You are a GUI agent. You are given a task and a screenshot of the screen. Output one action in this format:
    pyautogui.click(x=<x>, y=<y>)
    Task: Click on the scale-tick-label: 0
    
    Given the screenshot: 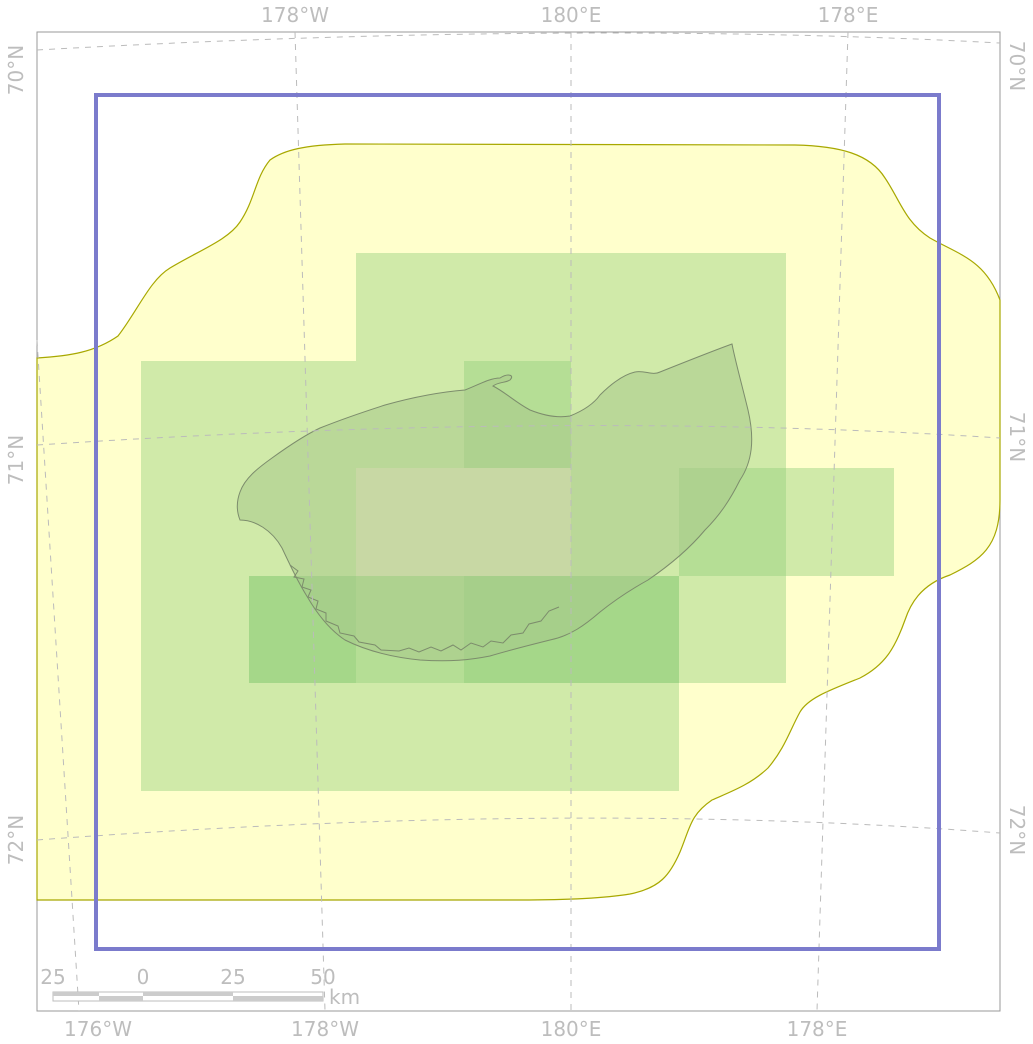 What is the action you would take?
    pyautogui.click(x=143, y=977)
    